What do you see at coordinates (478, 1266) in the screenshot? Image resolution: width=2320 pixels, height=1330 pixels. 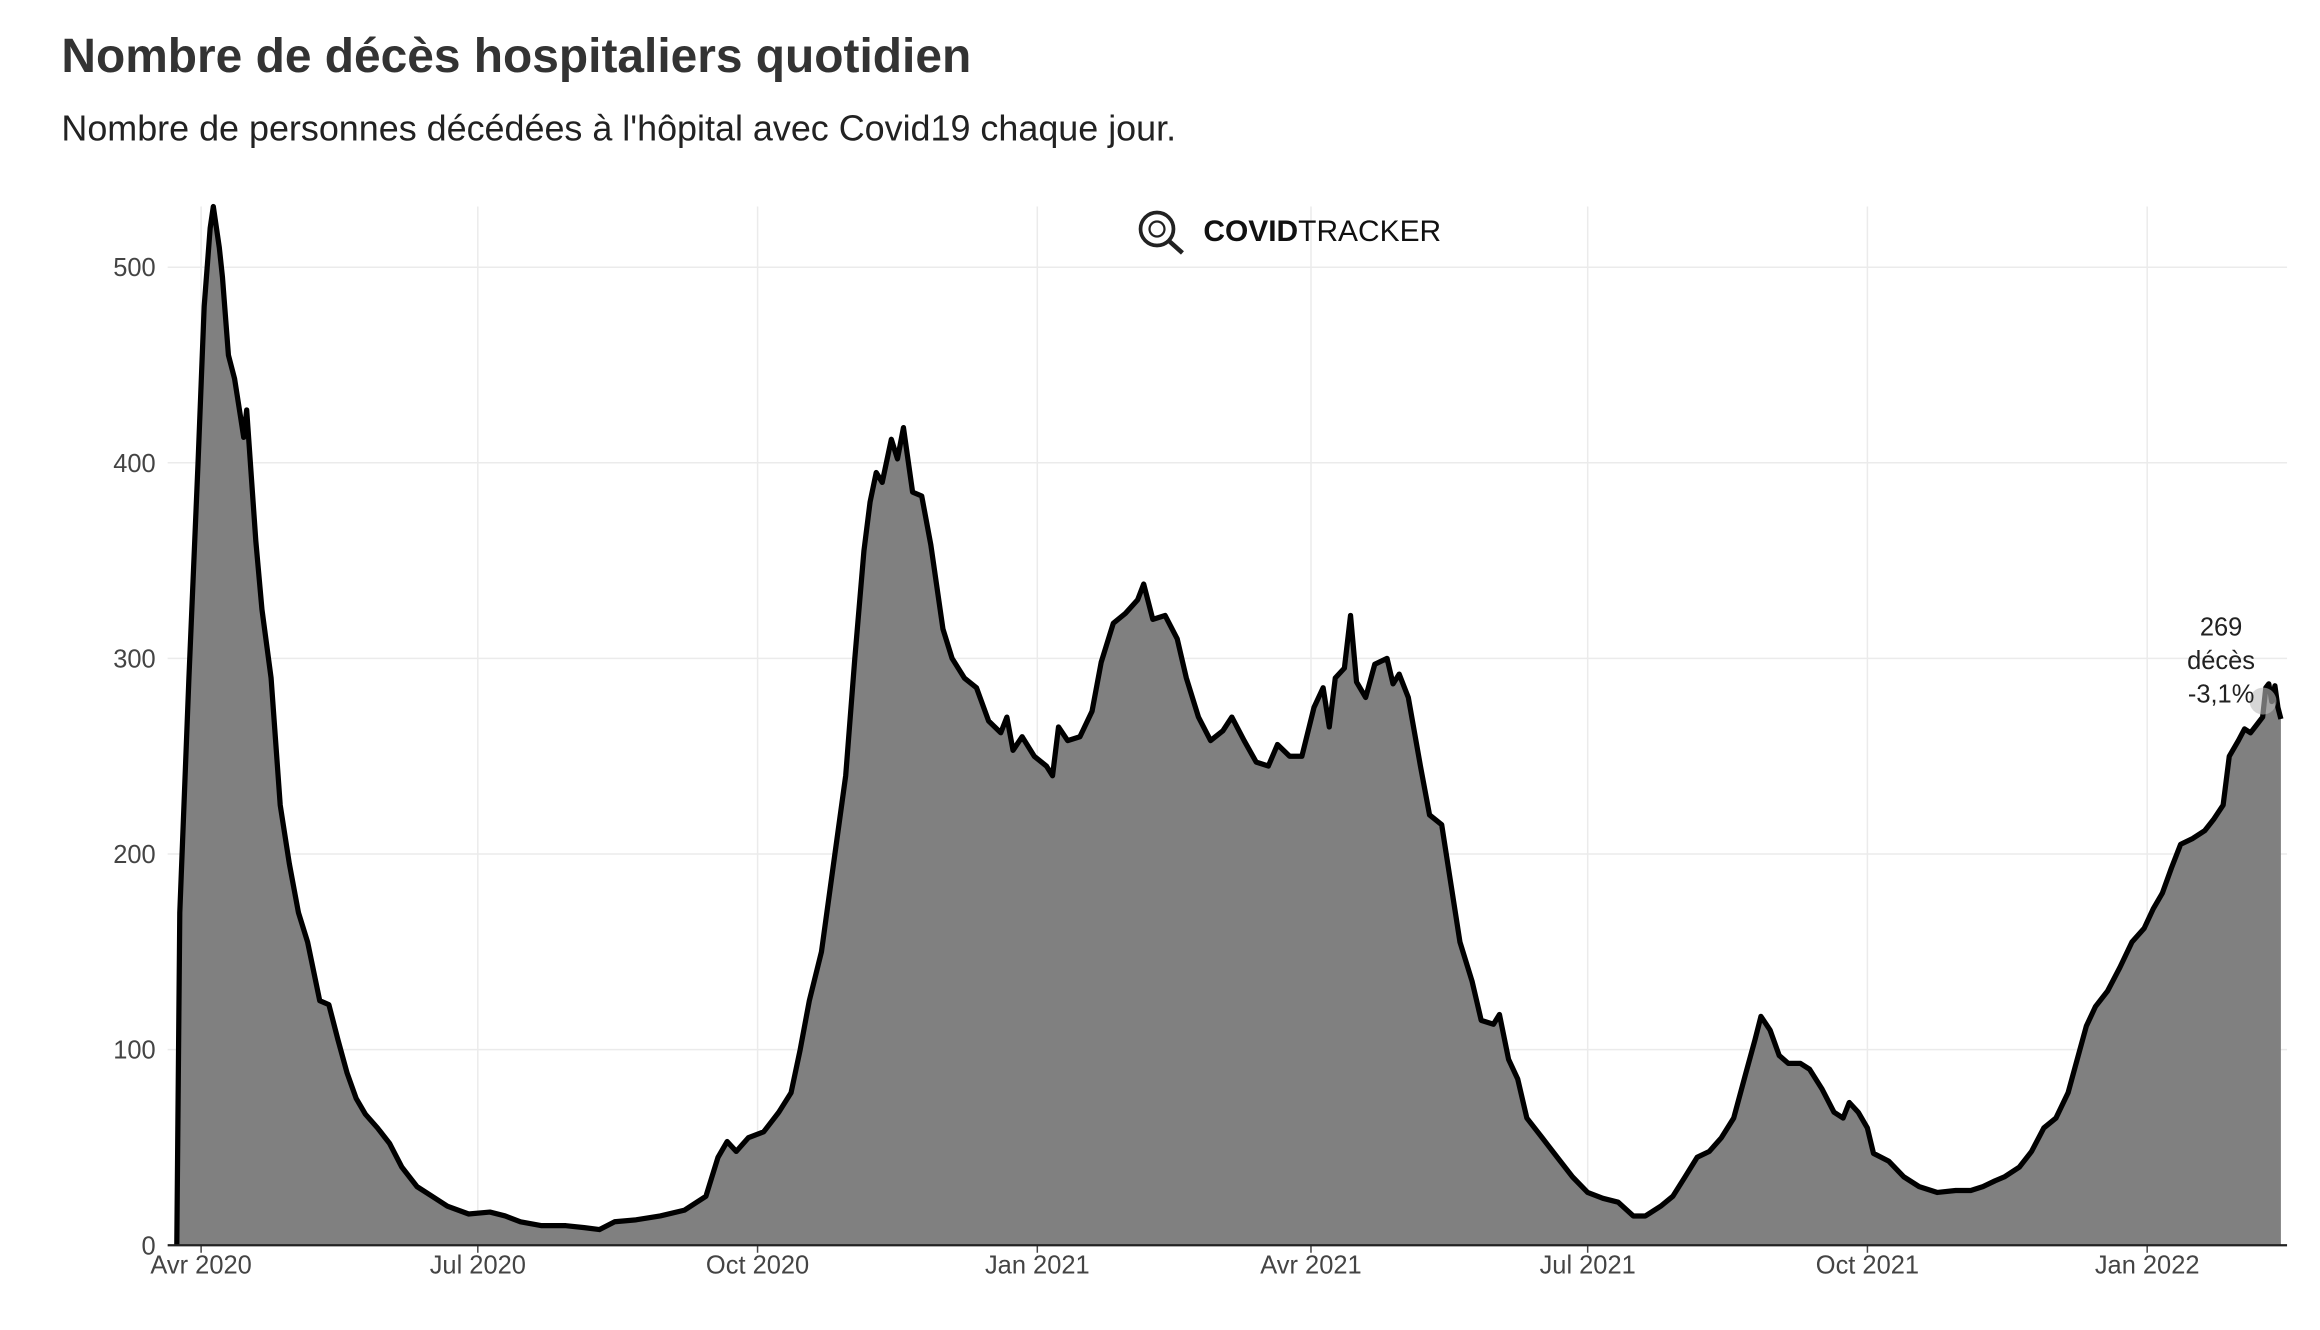 I see `x-tick-label: Jul 2020` at bounding box center [478, 1266].